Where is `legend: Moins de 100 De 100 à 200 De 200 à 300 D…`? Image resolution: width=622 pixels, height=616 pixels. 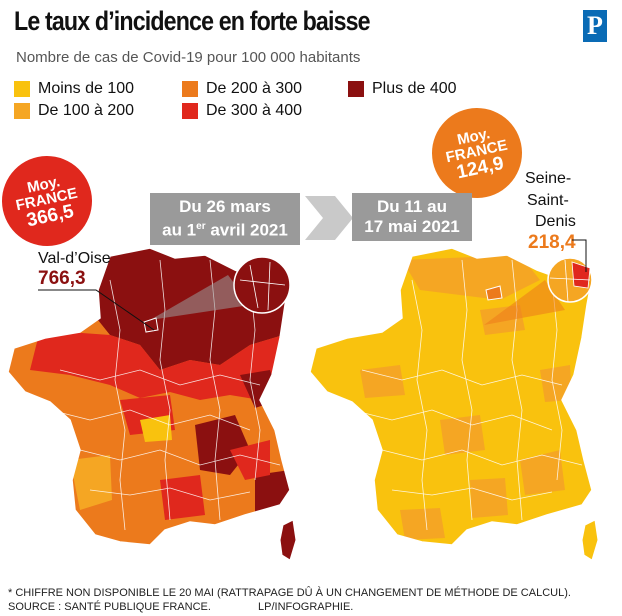
legend: Moins de 100 De 100 à 200 De 200 à 300 D… is located at coordinates (274, 102).